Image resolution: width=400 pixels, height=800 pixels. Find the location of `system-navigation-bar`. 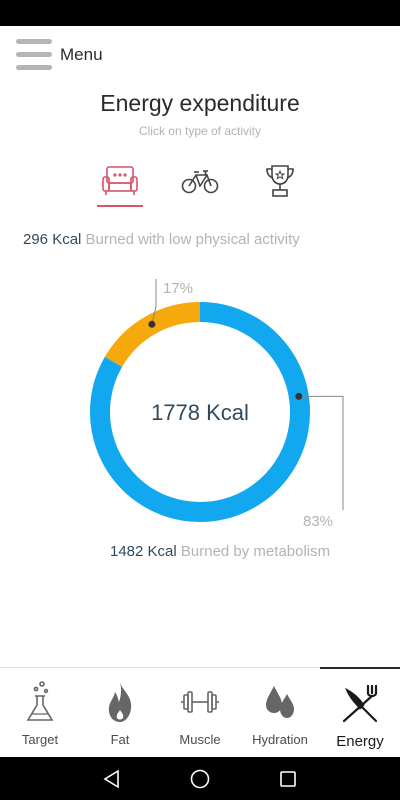

system-navigation-bar is located at coordinates (200, 778).